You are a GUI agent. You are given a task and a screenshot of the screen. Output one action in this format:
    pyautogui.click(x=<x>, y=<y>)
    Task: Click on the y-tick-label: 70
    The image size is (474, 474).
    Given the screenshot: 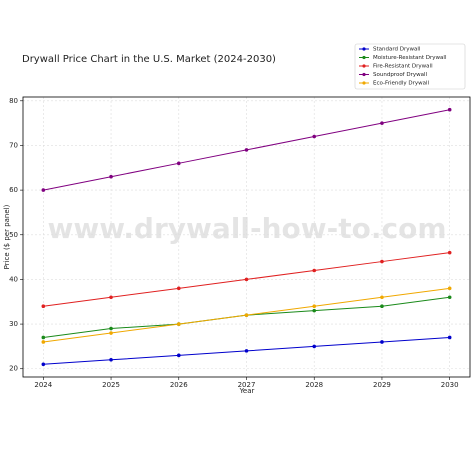 What is the action you would take?
    pyautogui.click(x=13, y=145)
    